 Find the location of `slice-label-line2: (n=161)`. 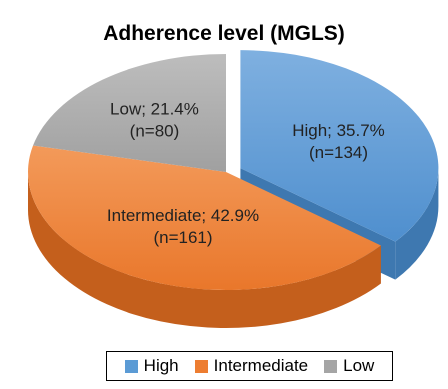

slice-label-line2: (n=161) is located at coordinates (182, 237).